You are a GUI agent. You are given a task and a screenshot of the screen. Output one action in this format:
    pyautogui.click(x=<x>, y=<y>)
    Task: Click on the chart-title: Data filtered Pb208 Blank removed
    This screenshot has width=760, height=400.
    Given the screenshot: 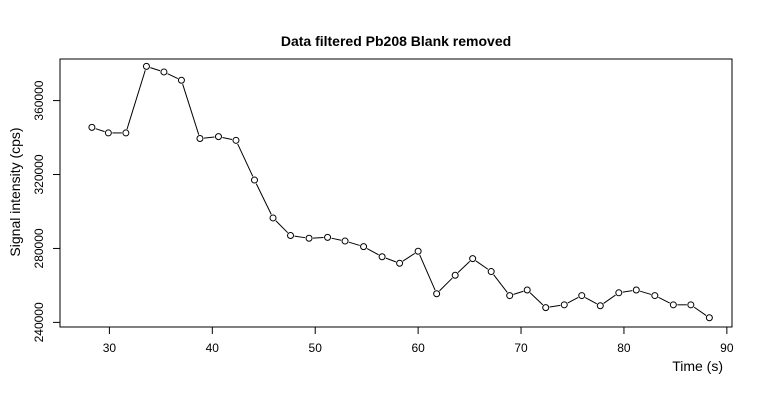 What is the action you would take?
    pyautogui.click(x=396, y=41)
    